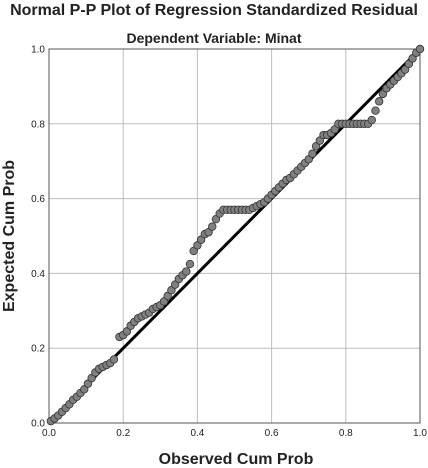 This screenshot has width=428, height=468. Describe the element at coordinates (38, 199) in the screenshot. I see `y-tick-label: 0.6` at that location.